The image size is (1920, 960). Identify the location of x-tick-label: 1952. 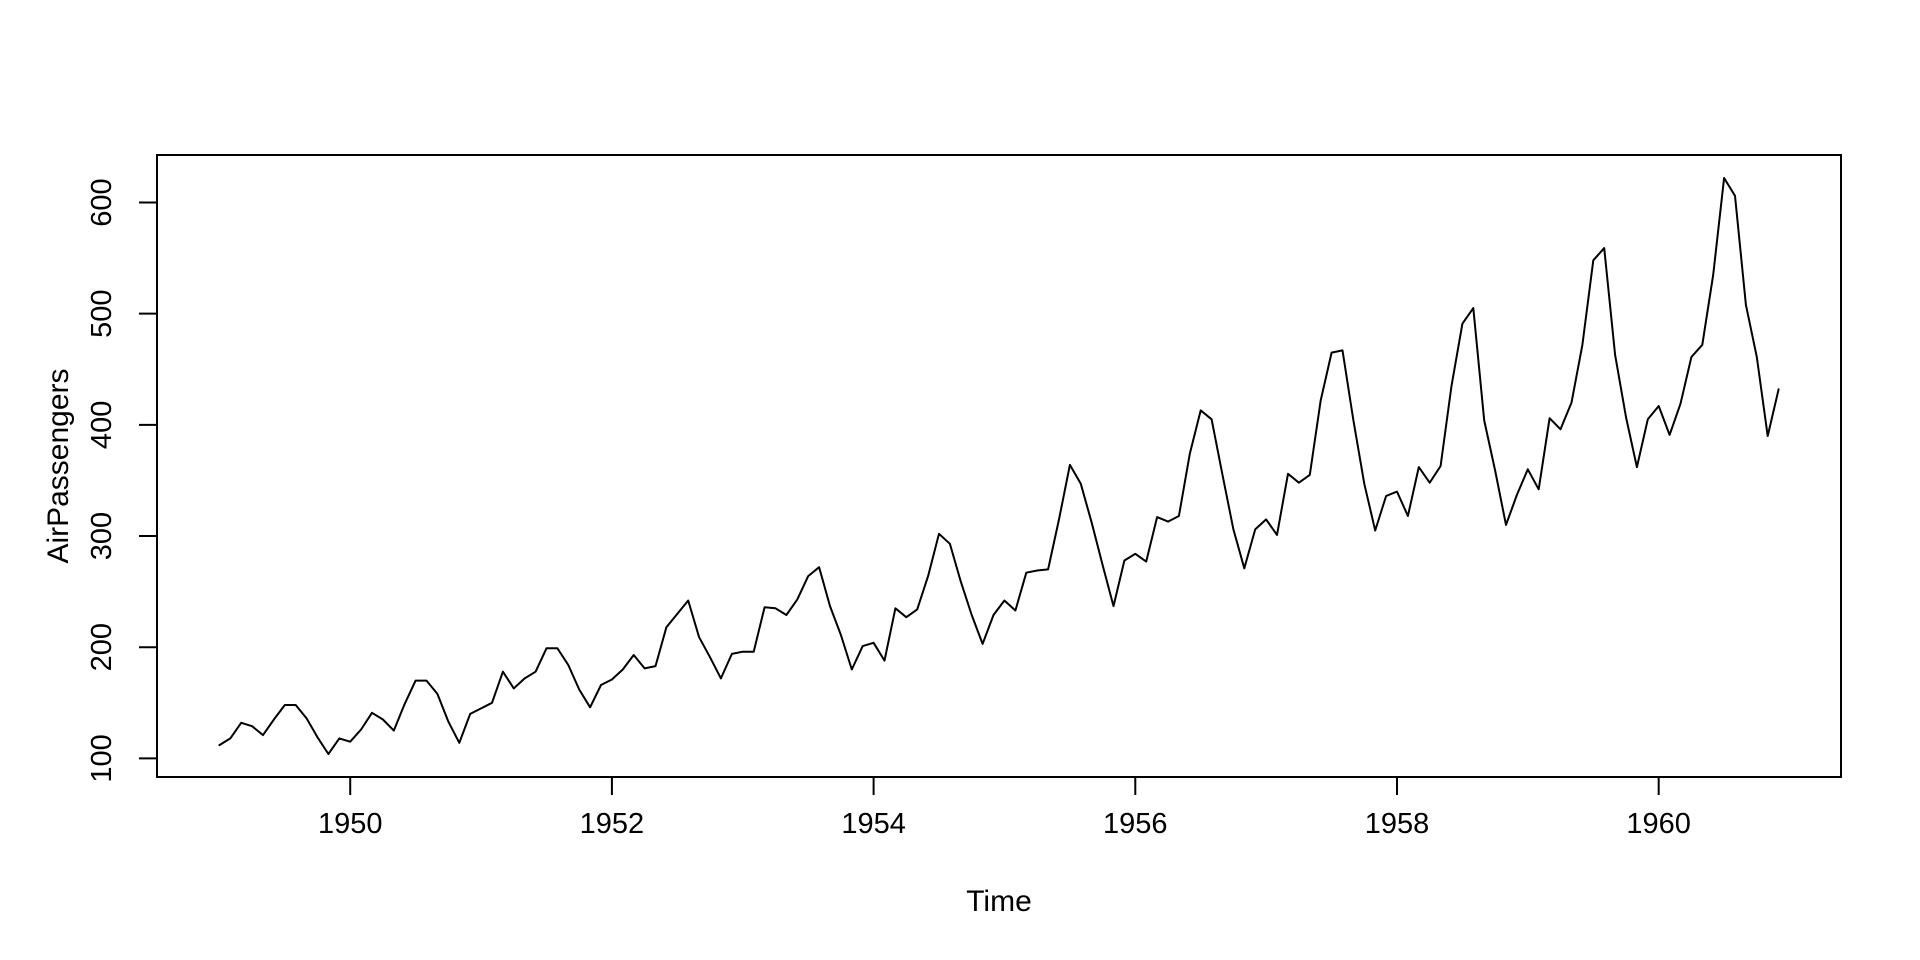
(612, 824).